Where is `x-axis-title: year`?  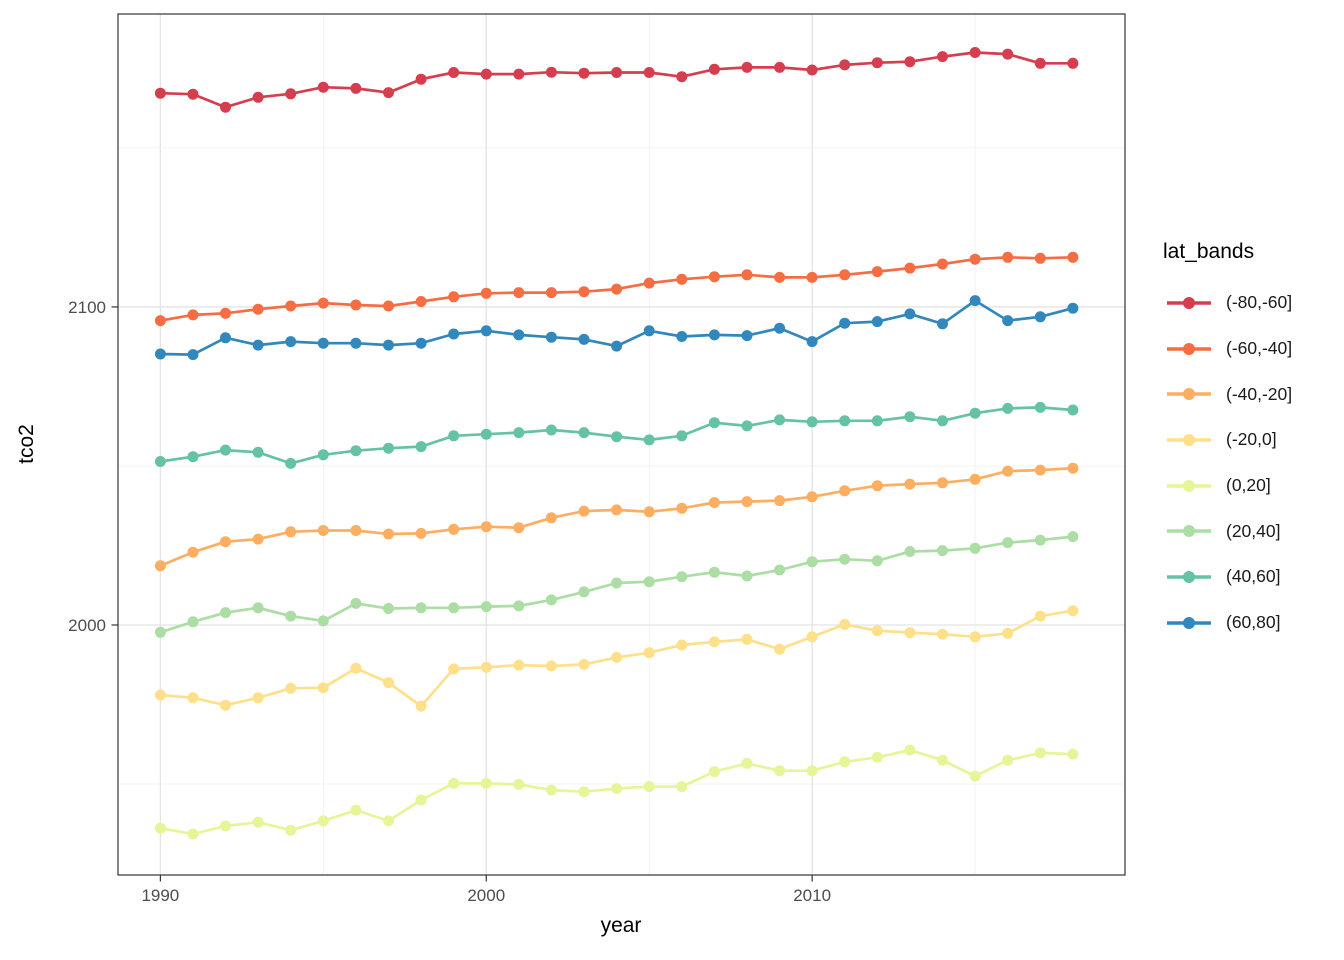
x-axis-title: year is located at coordinates (621, 925).